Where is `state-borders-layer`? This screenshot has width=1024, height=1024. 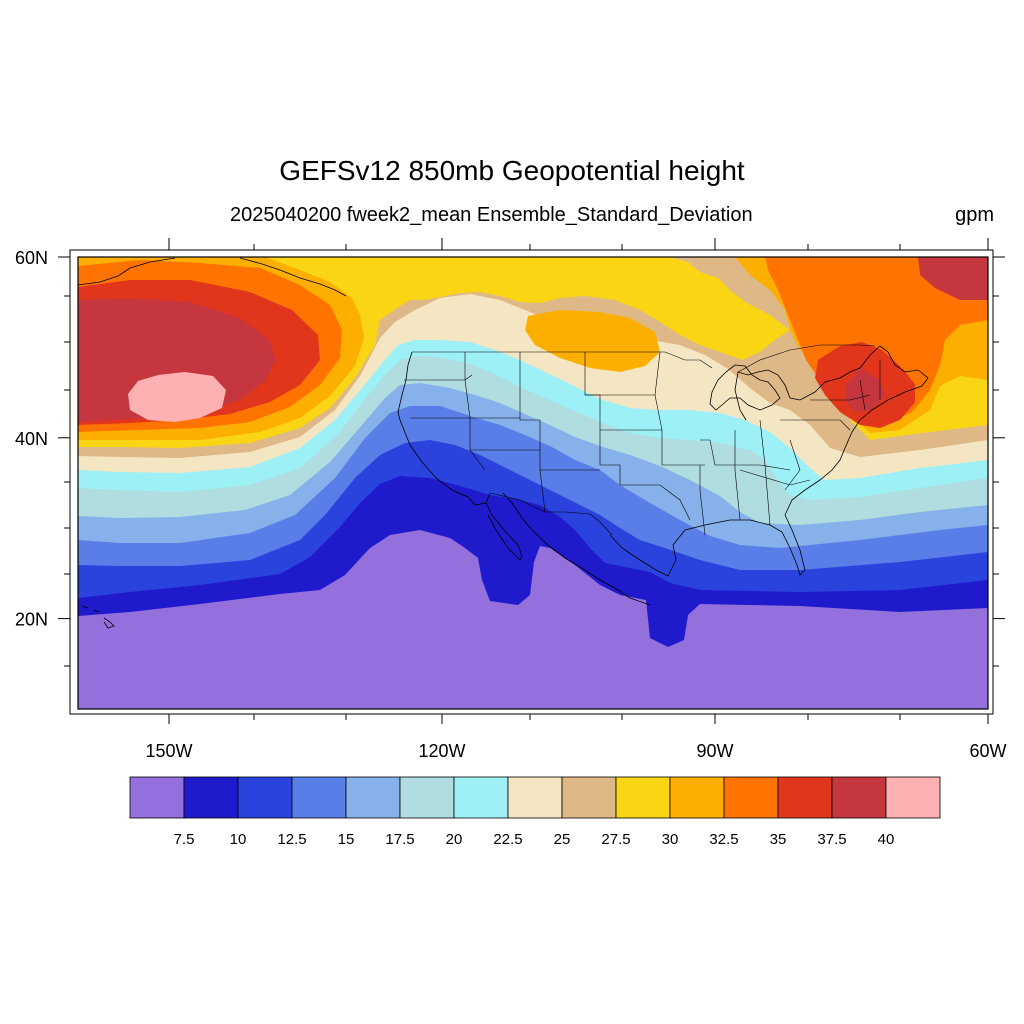
state-borders-layer is located at coordinates (642, 440).